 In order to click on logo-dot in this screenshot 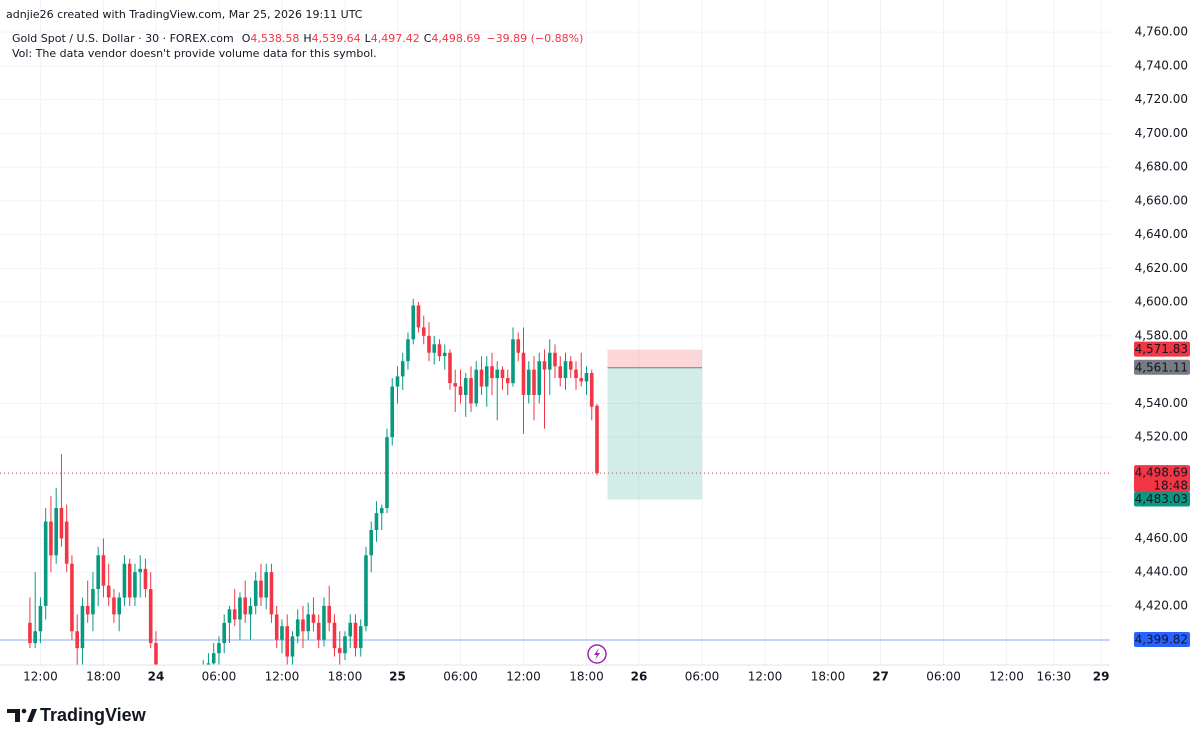, I will do `click(24, 711)`.